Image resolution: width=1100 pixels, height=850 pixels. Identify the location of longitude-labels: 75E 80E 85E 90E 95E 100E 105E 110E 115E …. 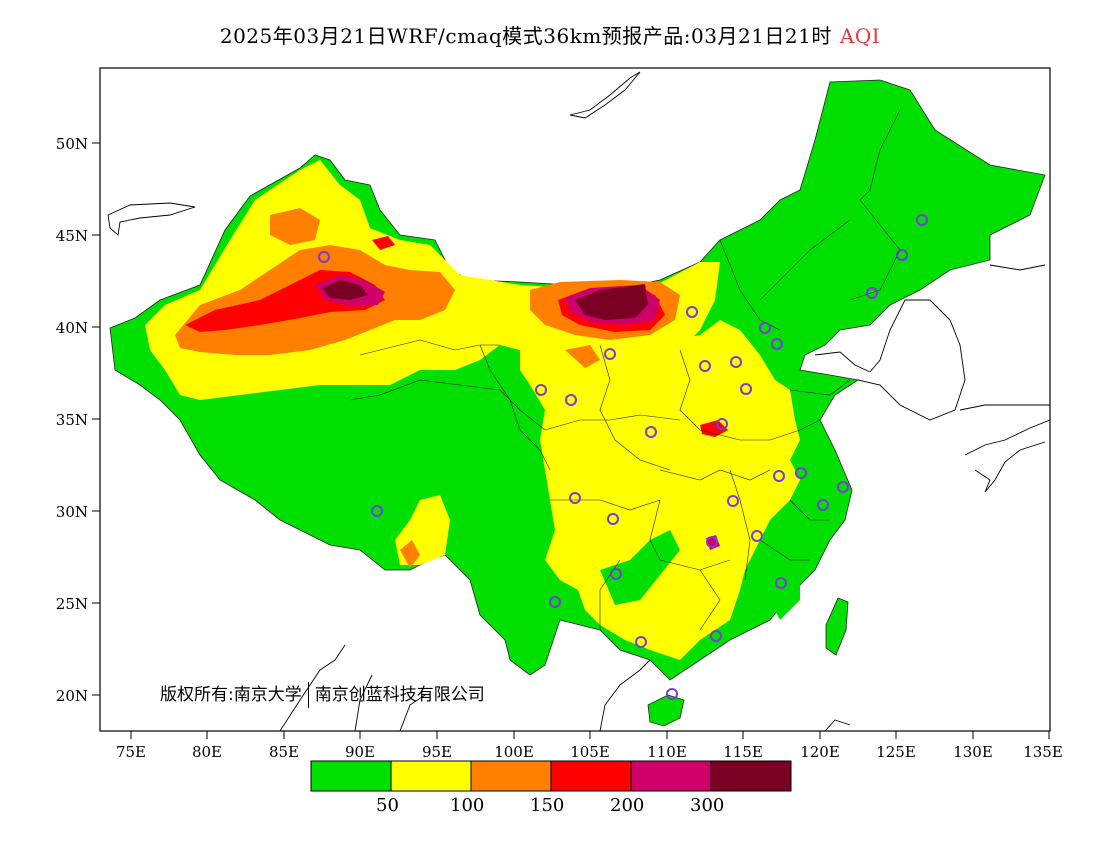
(589, 752).